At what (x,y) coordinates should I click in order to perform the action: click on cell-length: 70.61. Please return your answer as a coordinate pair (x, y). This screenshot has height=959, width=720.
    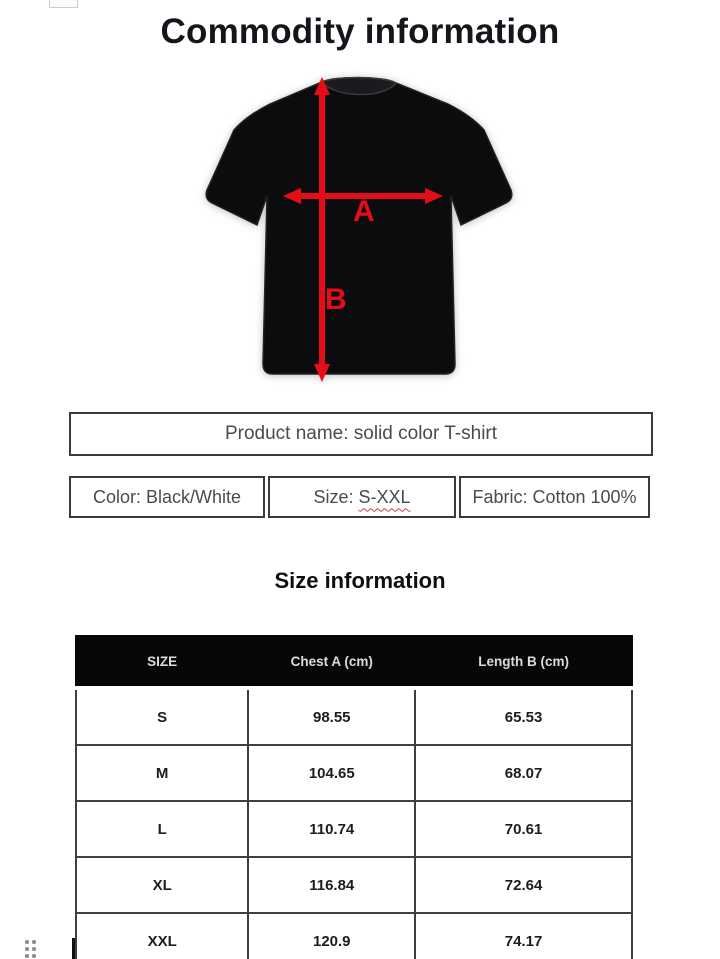
    Looking at the image, I should click on (523, 829).